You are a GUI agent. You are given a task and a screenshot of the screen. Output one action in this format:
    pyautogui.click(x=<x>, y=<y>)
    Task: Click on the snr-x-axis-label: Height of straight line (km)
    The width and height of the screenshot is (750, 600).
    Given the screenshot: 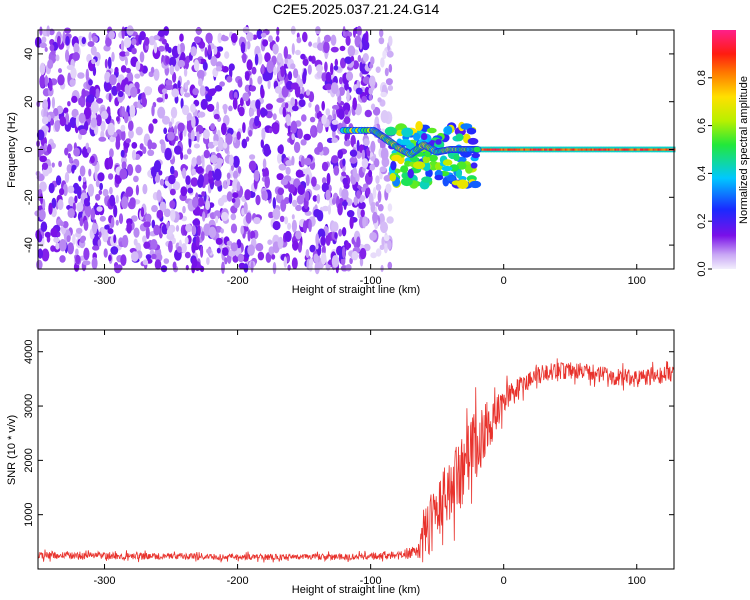 What is the action you would take?
    pyautogui.click(x=356, y=590)
    